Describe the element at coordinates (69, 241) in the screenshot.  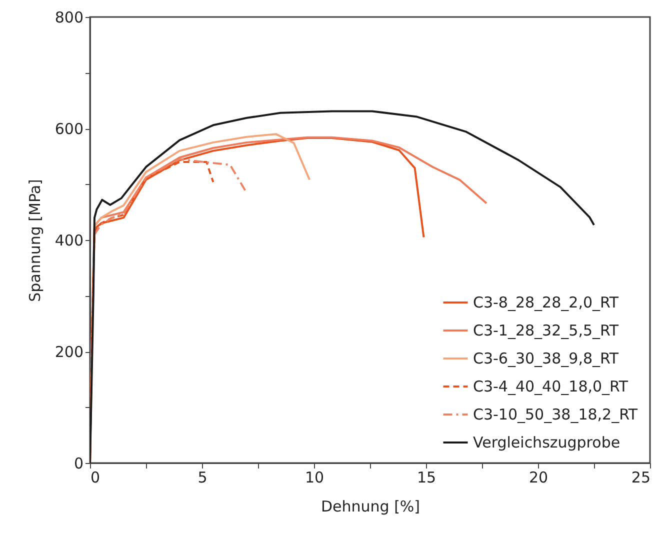
I see `y-tick-label: 400` at that location.